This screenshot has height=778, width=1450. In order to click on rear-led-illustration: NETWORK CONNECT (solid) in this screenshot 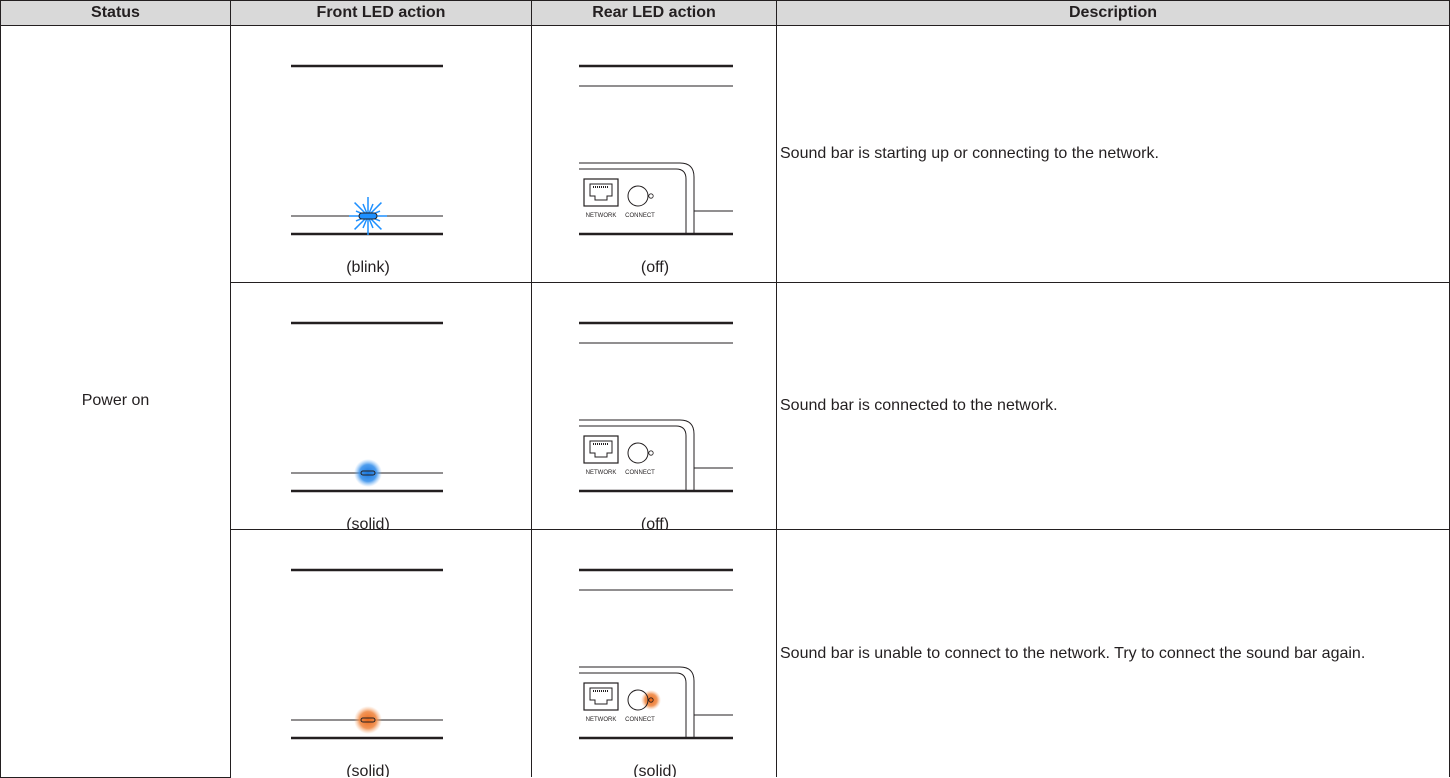, I will do `click(656, 672)`.